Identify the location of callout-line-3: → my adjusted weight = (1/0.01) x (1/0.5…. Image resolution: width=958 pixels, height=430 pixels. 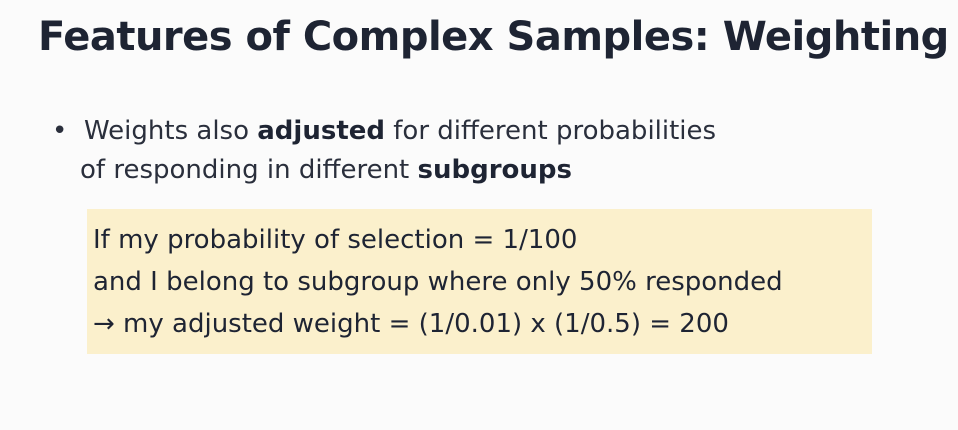
(411, 324).